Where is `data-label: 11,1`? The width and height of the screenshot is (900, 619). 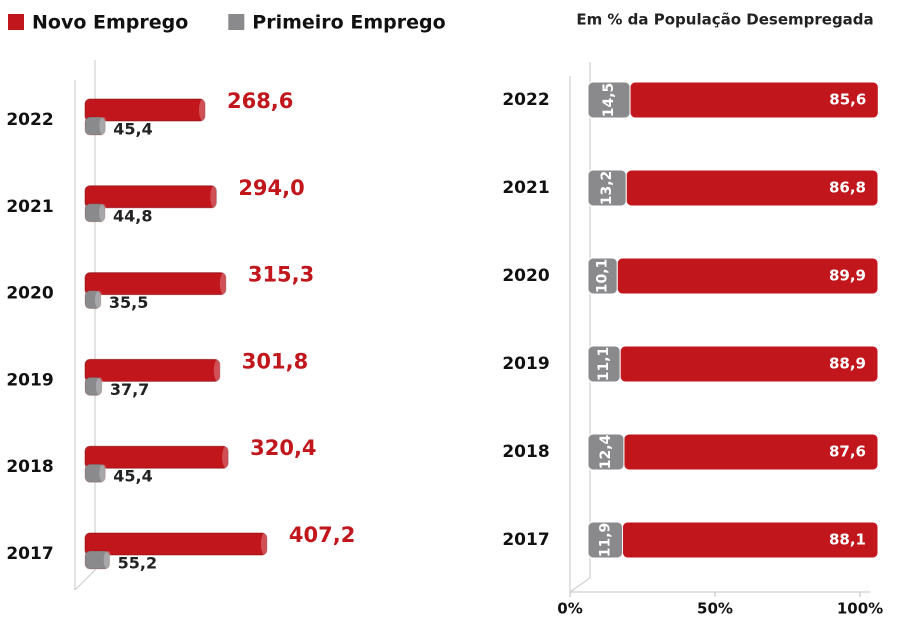
data-label: 11,1 is located at coordinates (604, 364).